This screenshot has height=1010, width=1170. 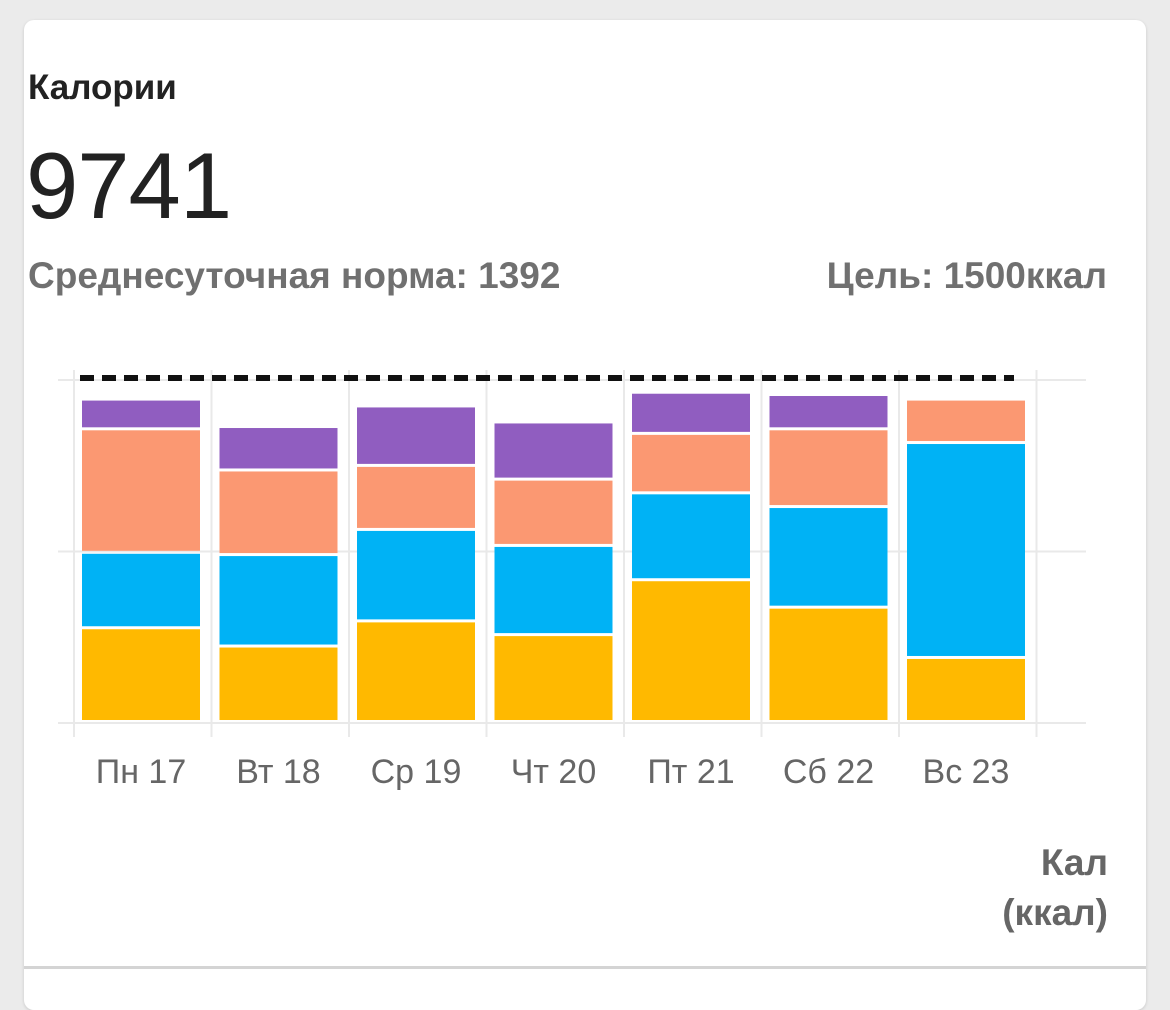 What do you see at coordinates (294, 275) in the screenshot?
I see `daily-average: Среднесуточная норма: 1392` at bounding box center [294, 275].